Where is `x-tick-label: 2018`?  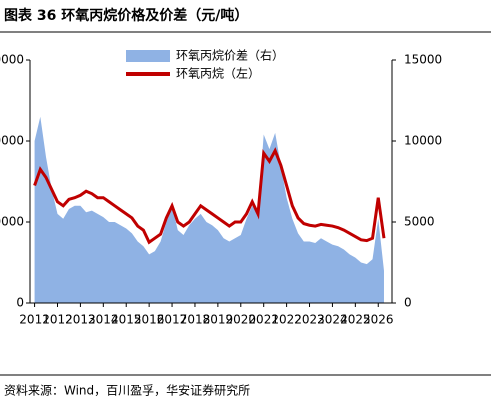
x-tick-label: 2018 is located at coordinates (195, 320).